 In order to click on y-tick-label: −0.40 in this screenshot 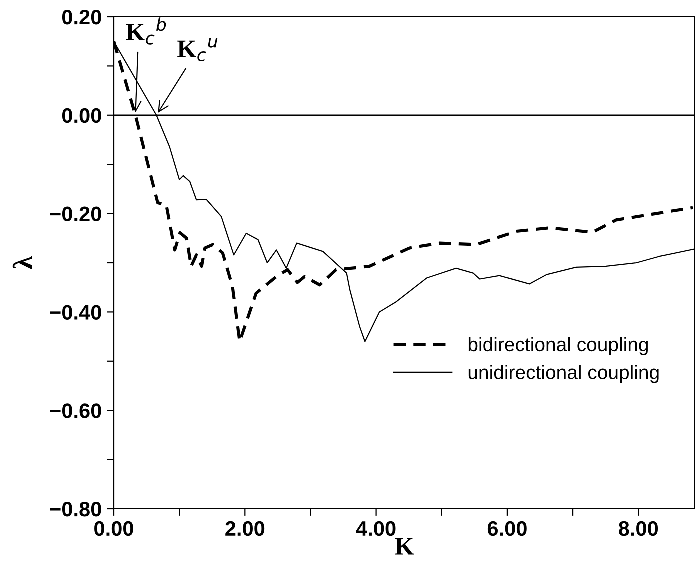, I will do `click(76, 312)`.